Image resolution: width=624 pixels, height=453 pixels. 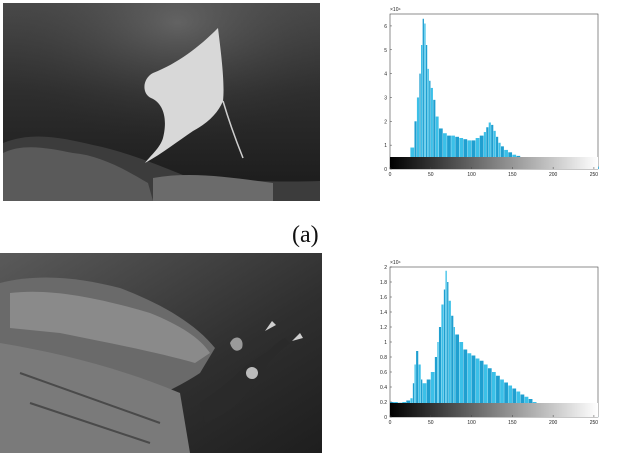 I want to click on panel-label: (a), so click(x=305, y=235).